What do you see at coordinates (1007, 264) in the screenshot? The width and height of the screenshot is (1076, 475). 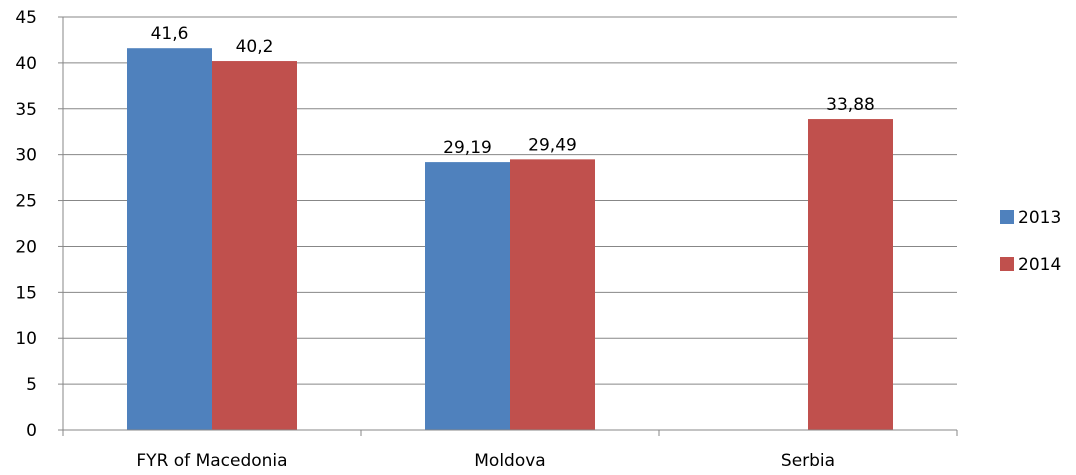 I see `legend-swatch-2014` at bounding box center [1007, 264].